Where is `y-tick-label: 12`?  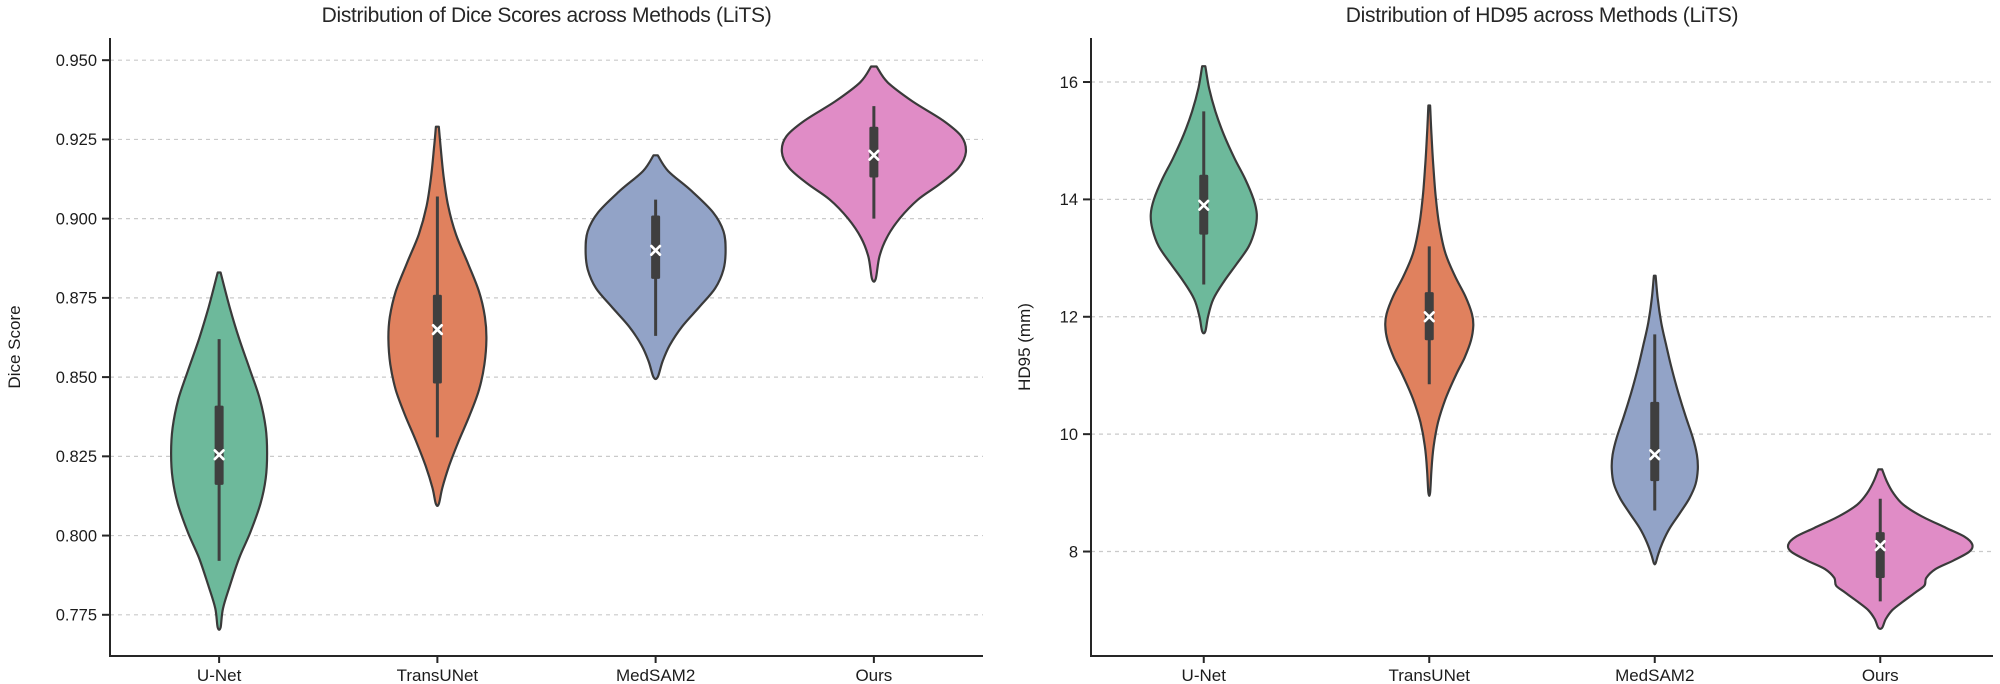 y-tick-label: 12 is located at coordinates (1069, 318).